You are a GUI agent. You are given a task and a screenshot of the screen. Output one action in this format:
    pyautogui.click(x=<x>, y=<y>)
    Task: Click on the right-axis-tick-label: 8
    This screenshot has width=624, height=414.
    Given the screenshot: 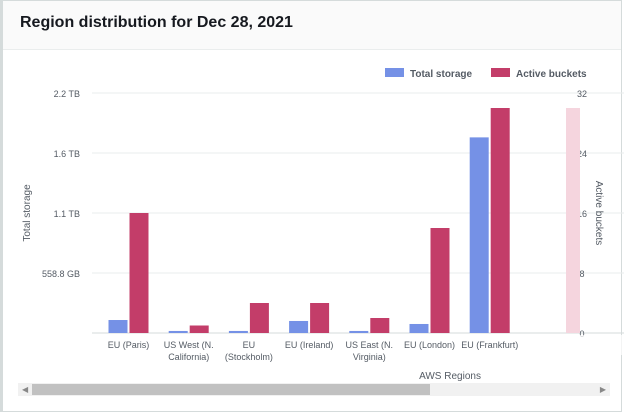 What is the action you would take?
    pyautogui.click(x=581, y=274)
    